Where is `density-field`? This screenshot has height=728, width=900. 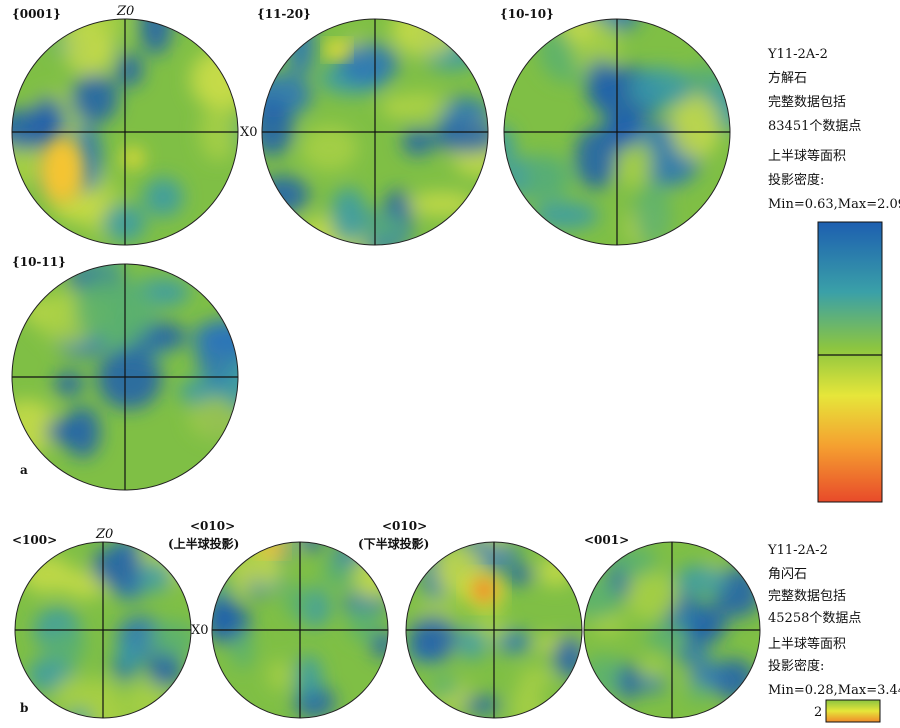
density-field is located at coordinates (617, 132).